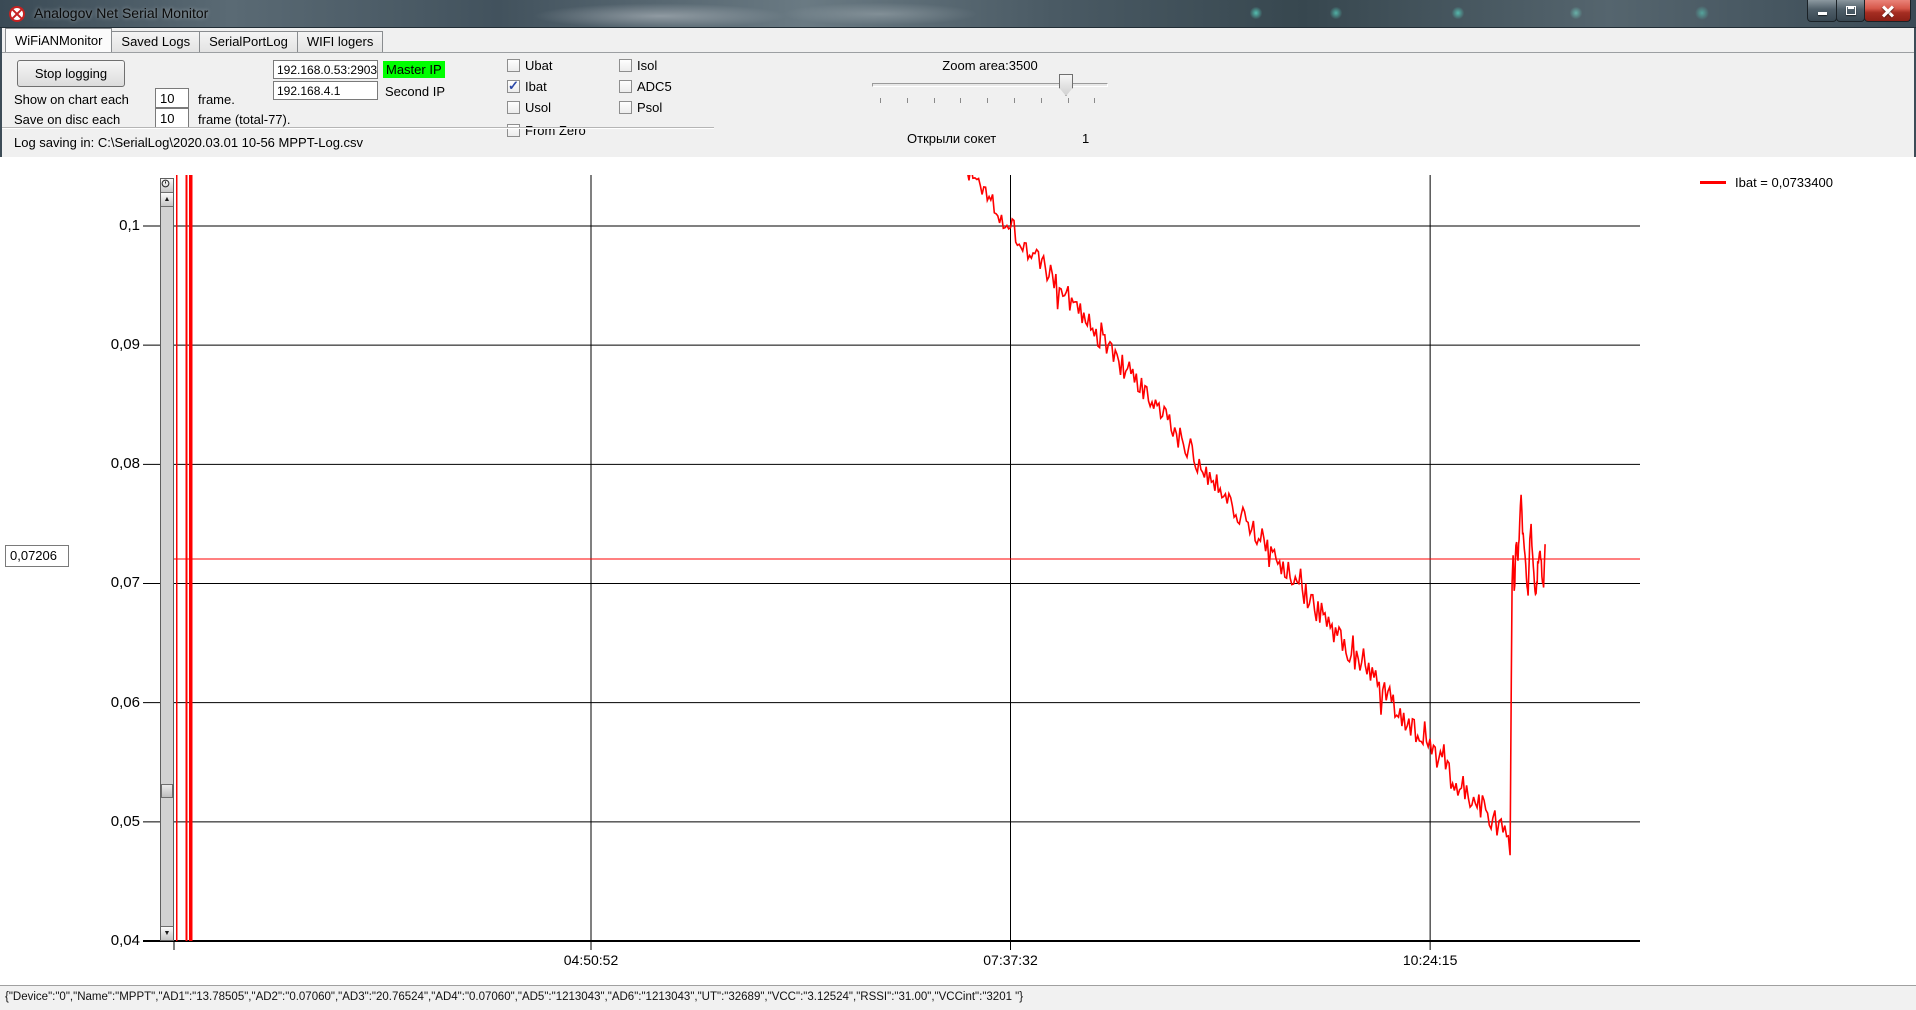 The height and width of the screenshot is (1010, 1916). Describe the element at coordinates (1010, 960) in the screenshot. I see `x-tick-label: 07:37:32` at that location.